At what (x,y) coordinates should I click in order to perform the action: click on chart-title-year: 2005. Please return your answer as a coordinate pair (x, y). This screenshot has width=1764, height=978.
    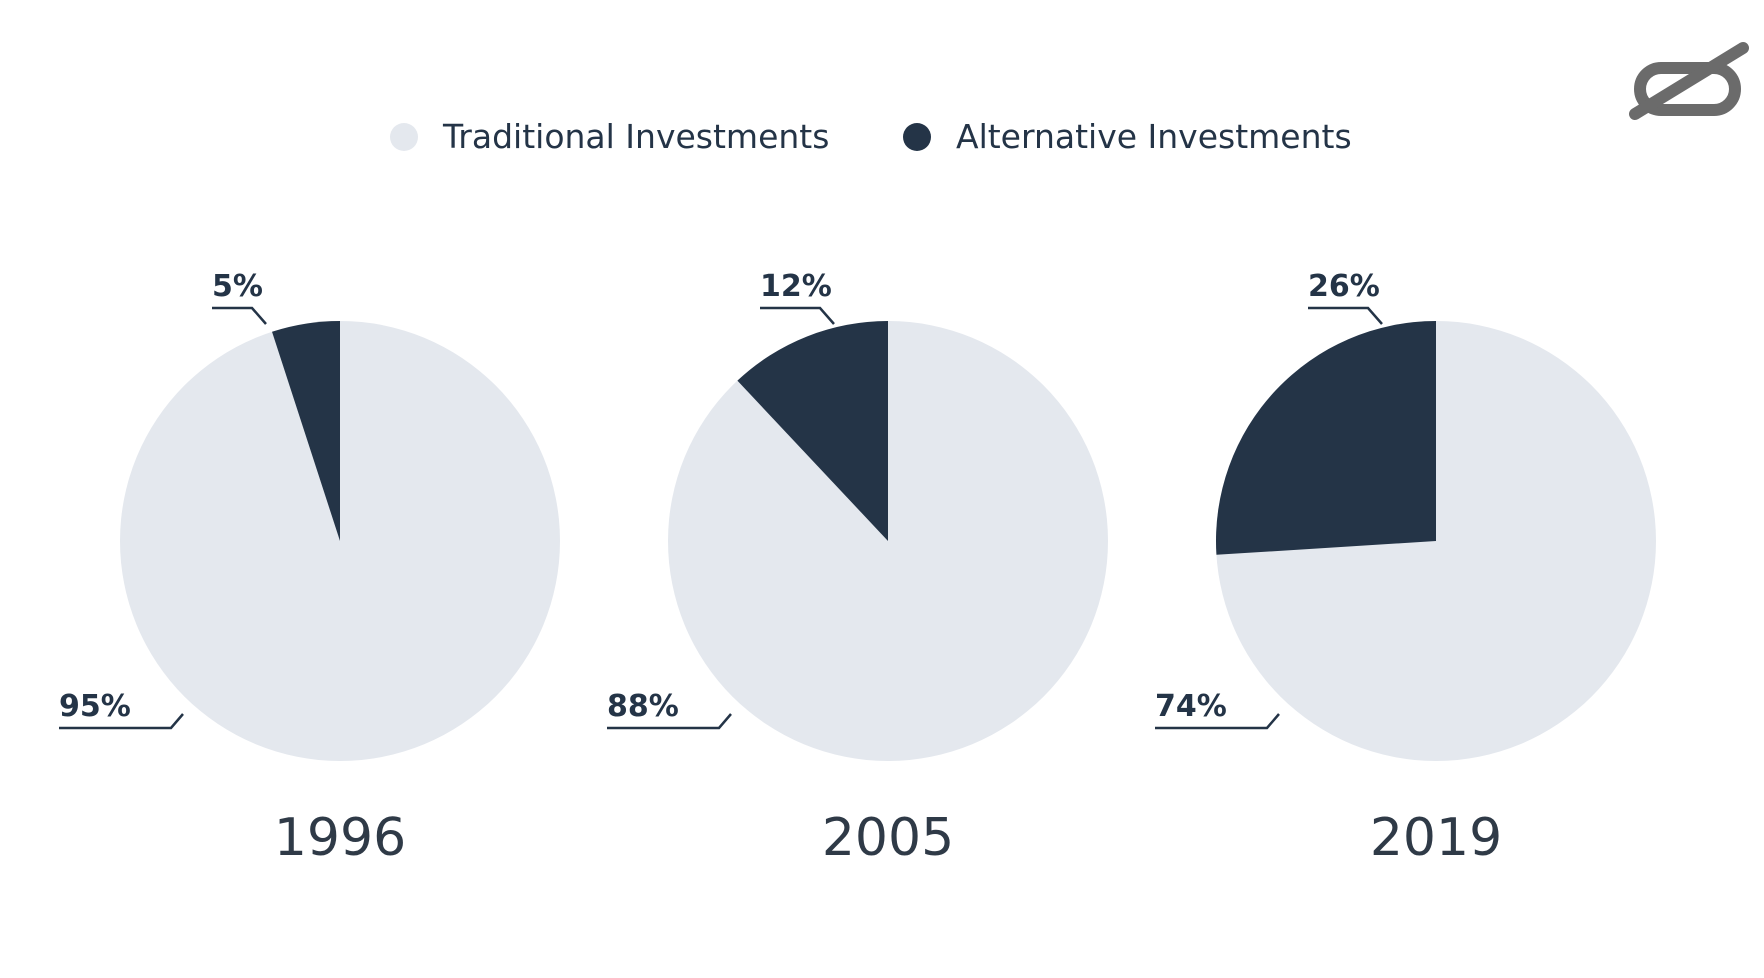
    Looking at the image, I should click on (888, 838).